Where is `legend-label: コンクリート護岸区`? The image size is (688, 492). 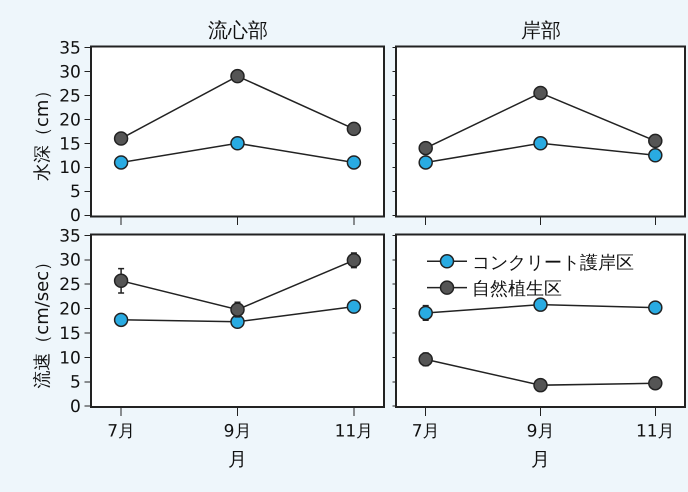
legend-label: コンクリート護岸区 is located at coordinates (553, 263).